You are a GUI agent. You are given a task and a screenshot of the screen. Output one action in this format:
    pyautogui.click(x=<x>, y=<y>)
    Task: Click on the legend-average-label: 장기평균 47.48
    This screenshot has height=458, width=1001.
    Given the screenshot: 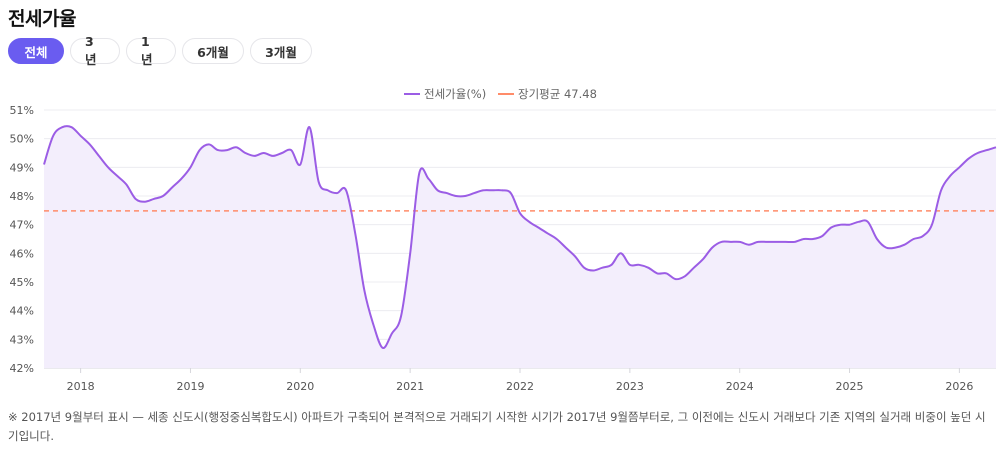 What is the action you would take?
    pyautogui.click(x=557, y=94)
    